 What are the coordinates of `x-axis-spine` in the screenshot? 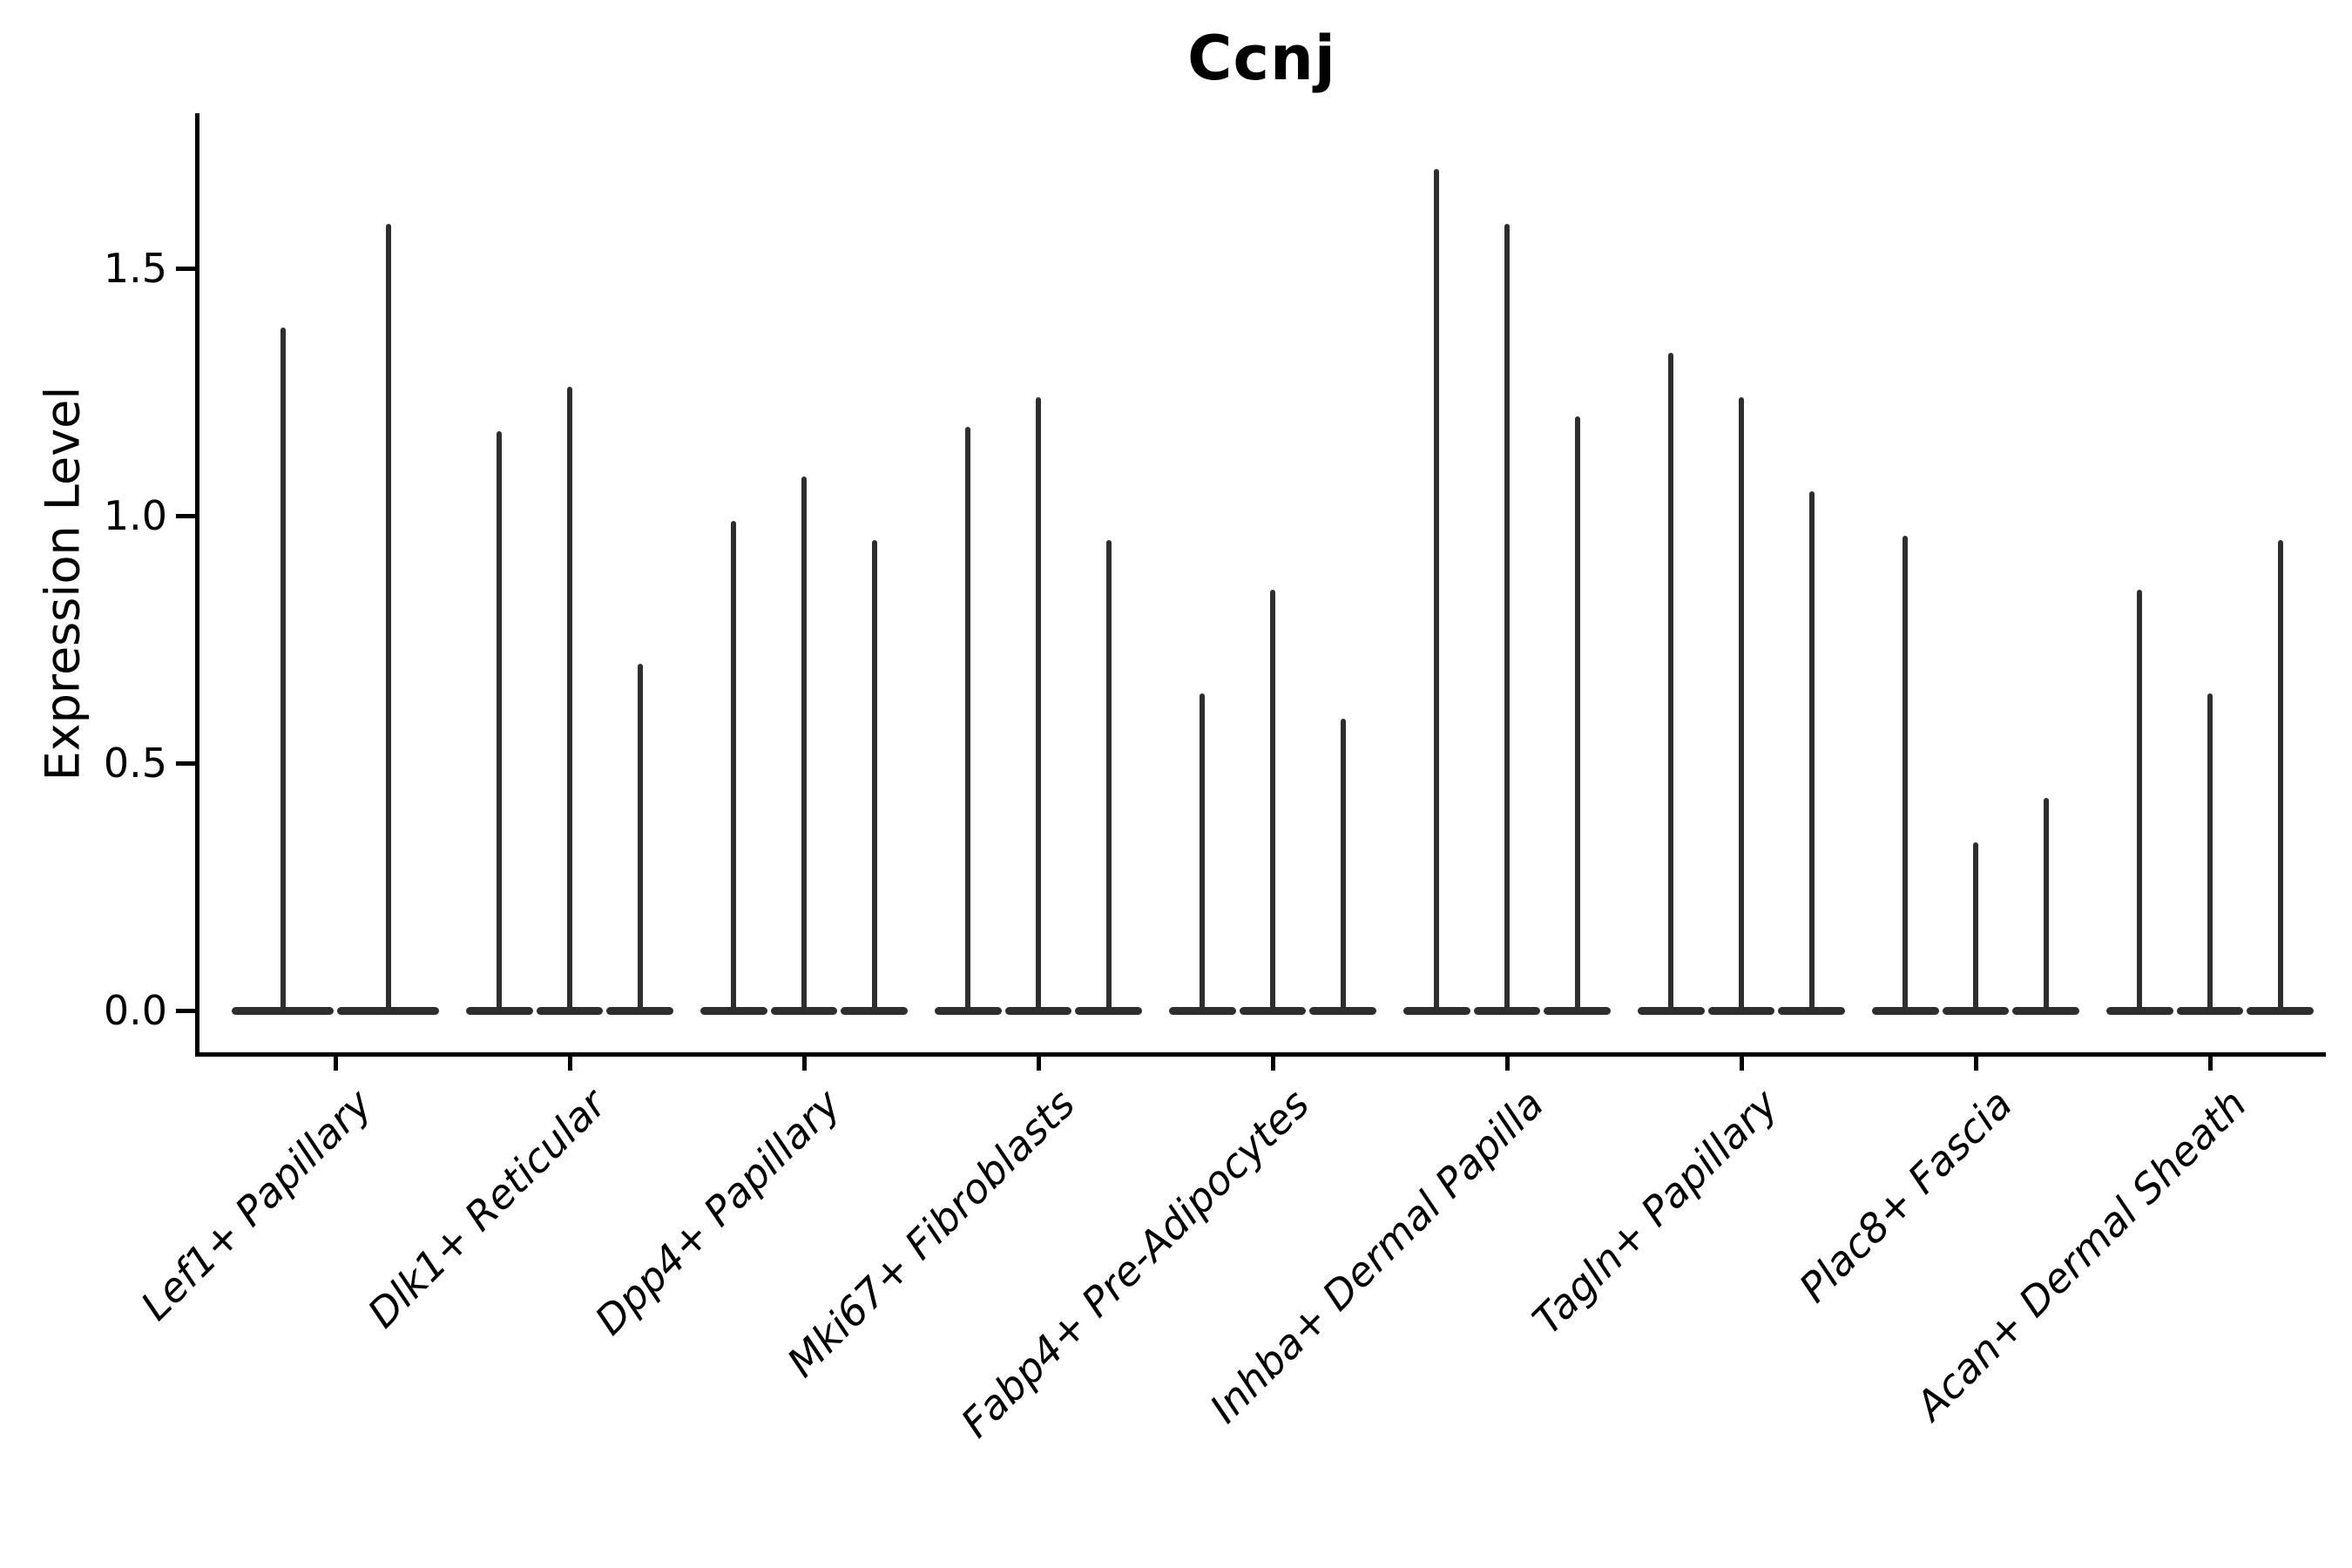 It's located at (1260, 1054).